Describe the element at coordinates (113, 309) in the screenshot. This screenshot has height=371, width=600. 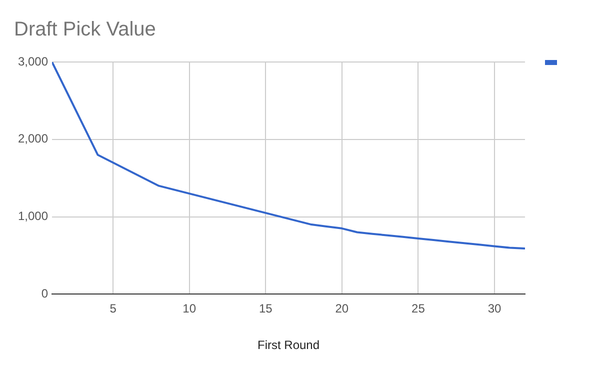
I see `x-tick-label: 5` at that location.